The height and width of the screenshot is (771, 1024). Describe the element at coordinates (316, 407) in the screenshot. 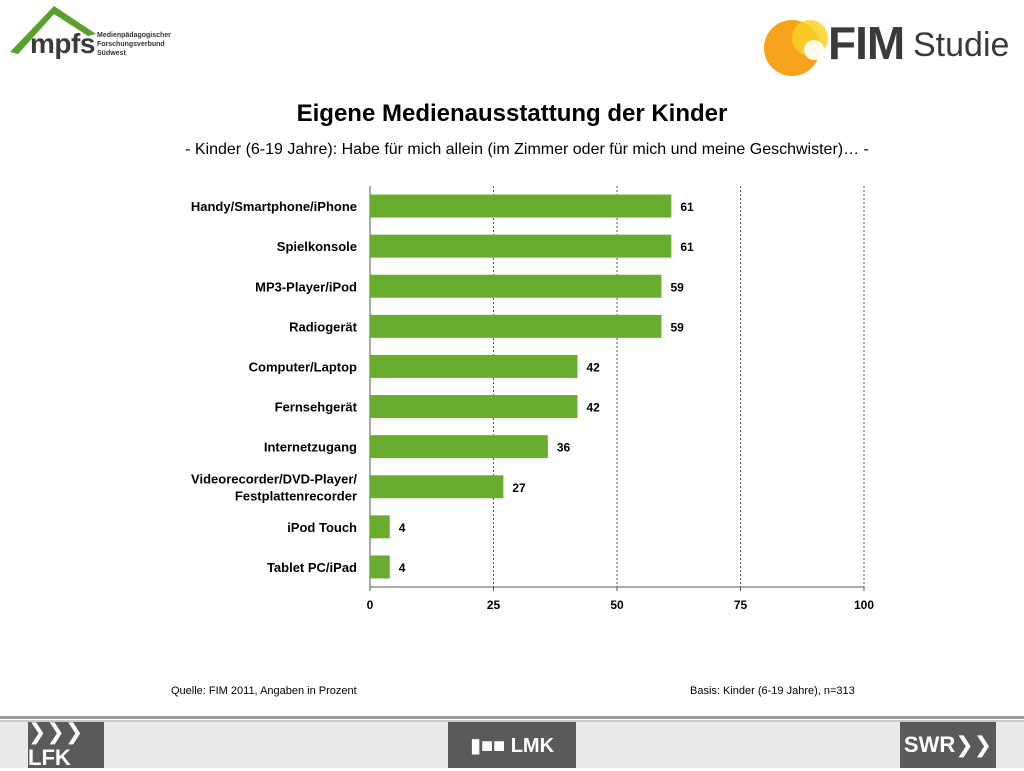

I see `category-label: Fernsehgerät` at that location.